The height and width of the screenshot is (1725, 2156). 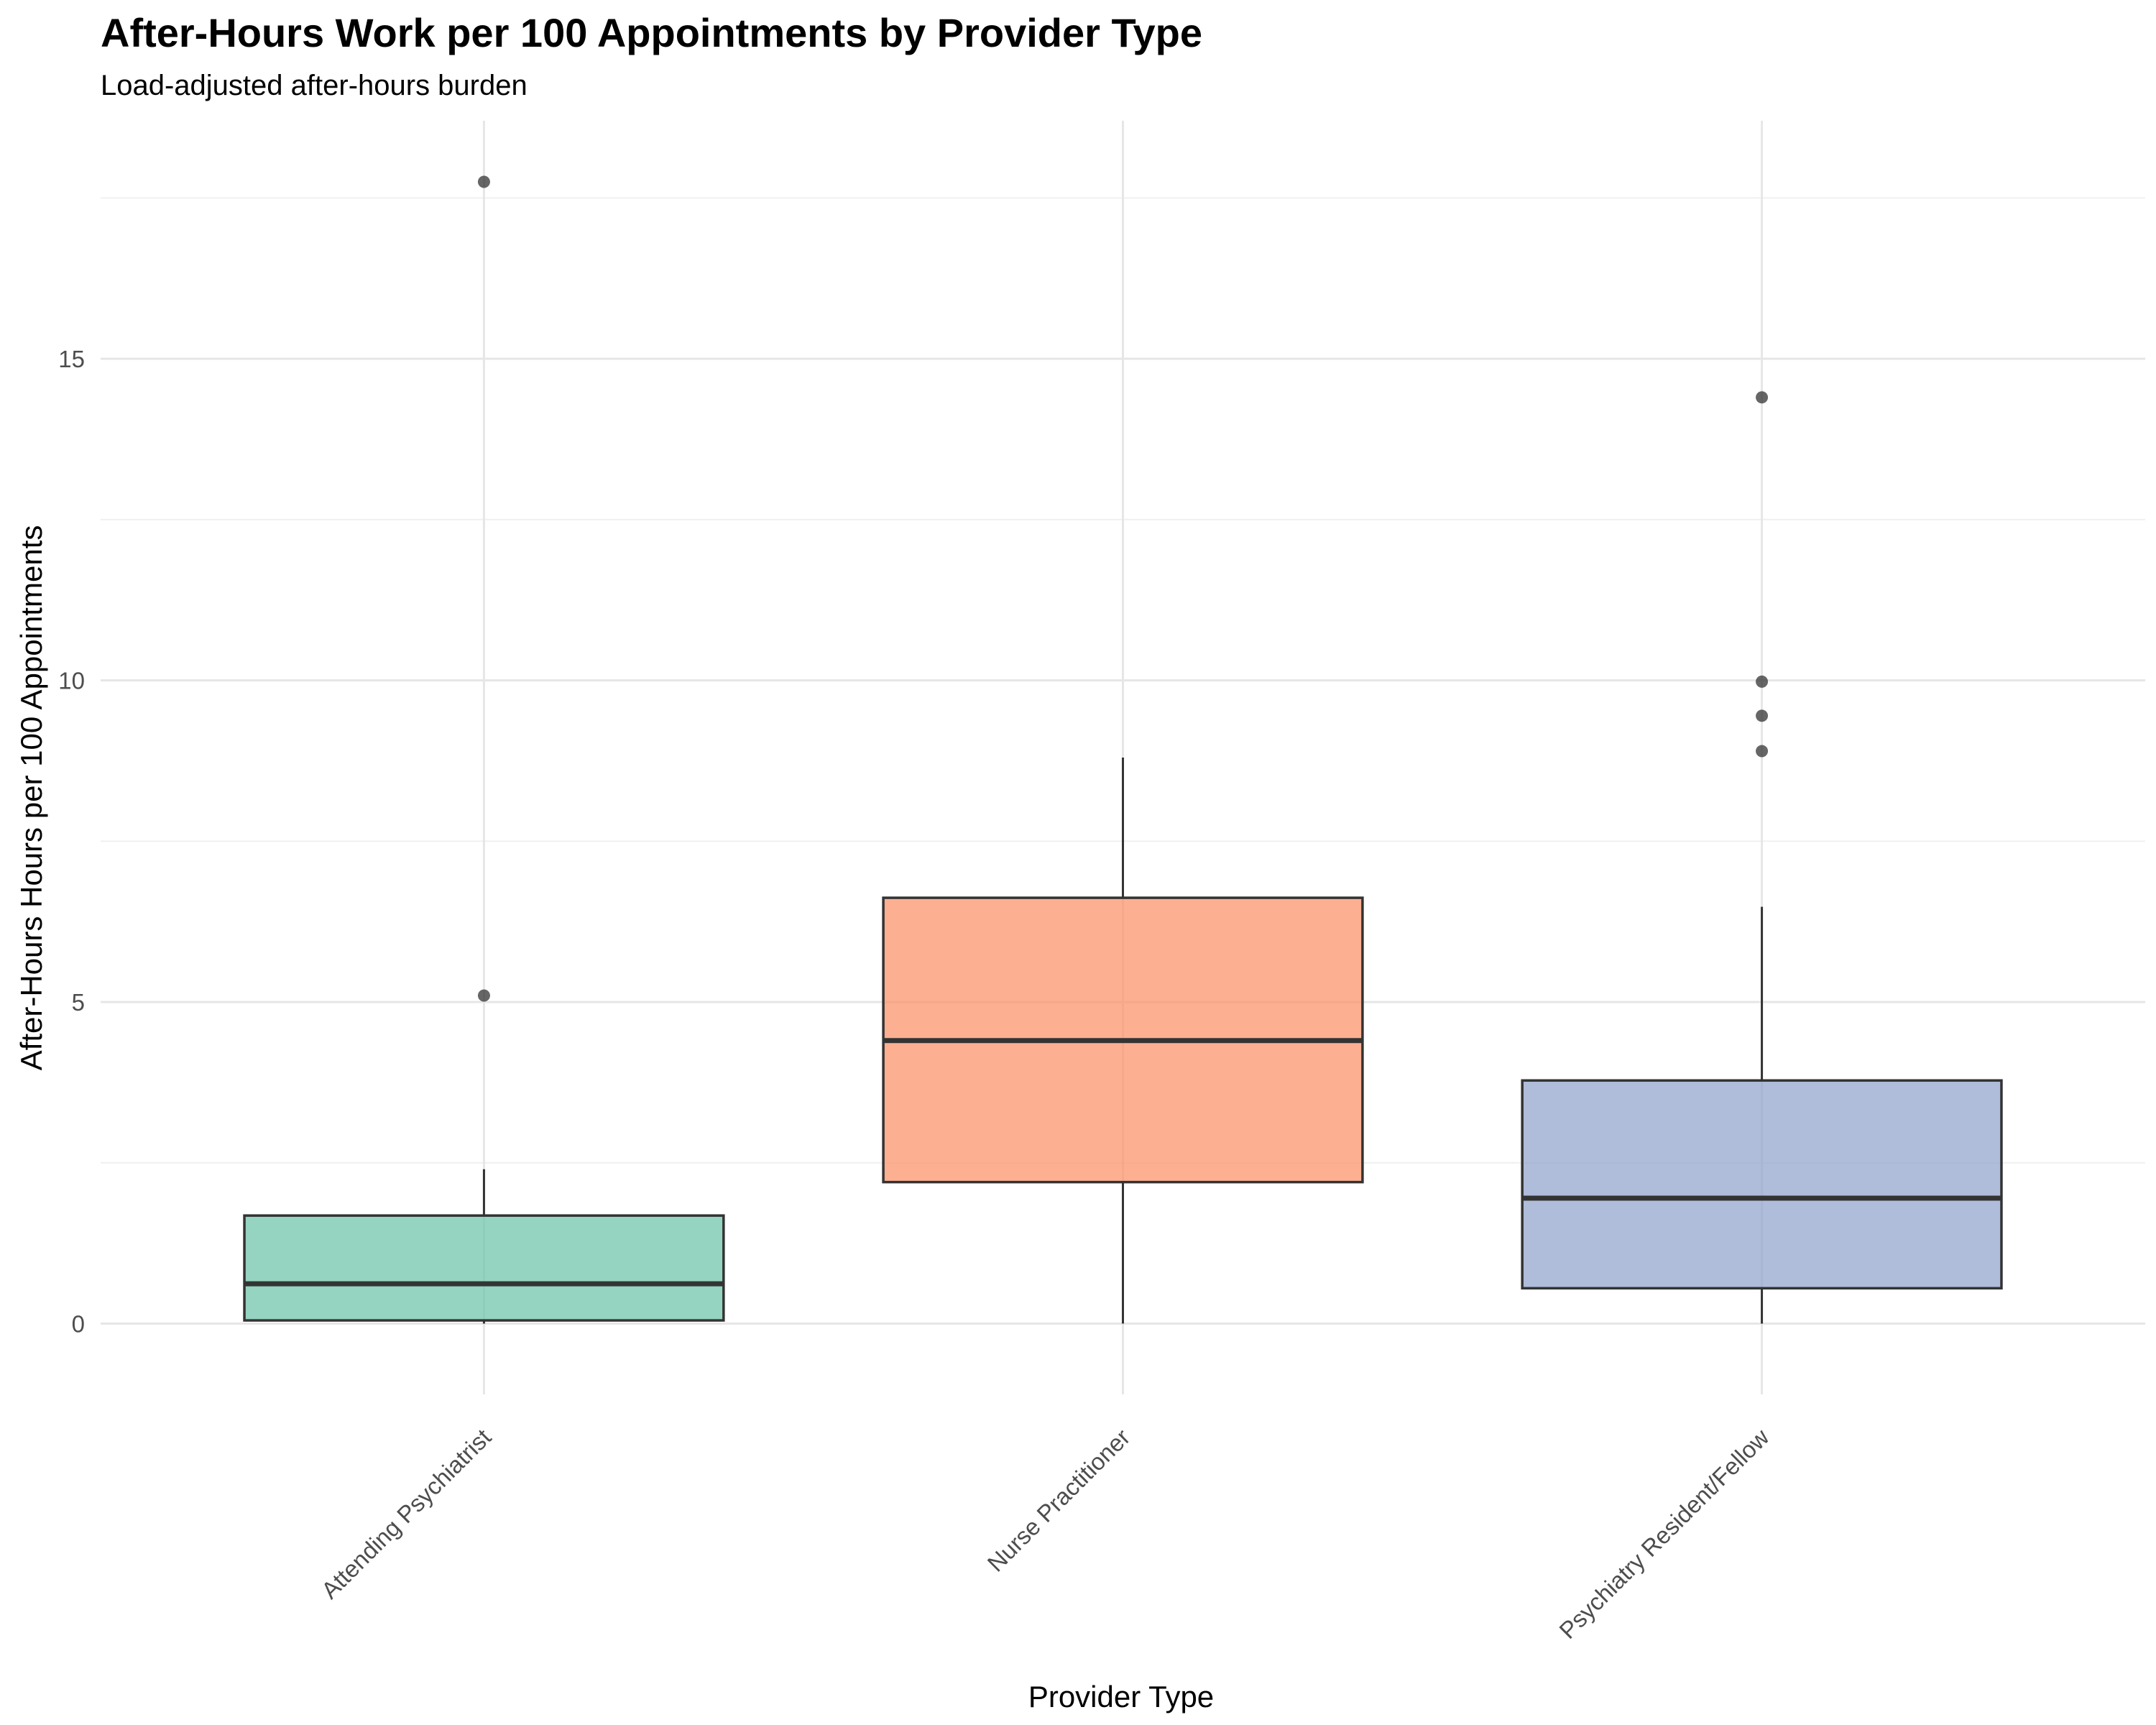 What do you see at coordinates (407, 1514) in the screenshot?
I see `x-tick-label: Attending Psychiatrist` at bounding box center [407, 1514].